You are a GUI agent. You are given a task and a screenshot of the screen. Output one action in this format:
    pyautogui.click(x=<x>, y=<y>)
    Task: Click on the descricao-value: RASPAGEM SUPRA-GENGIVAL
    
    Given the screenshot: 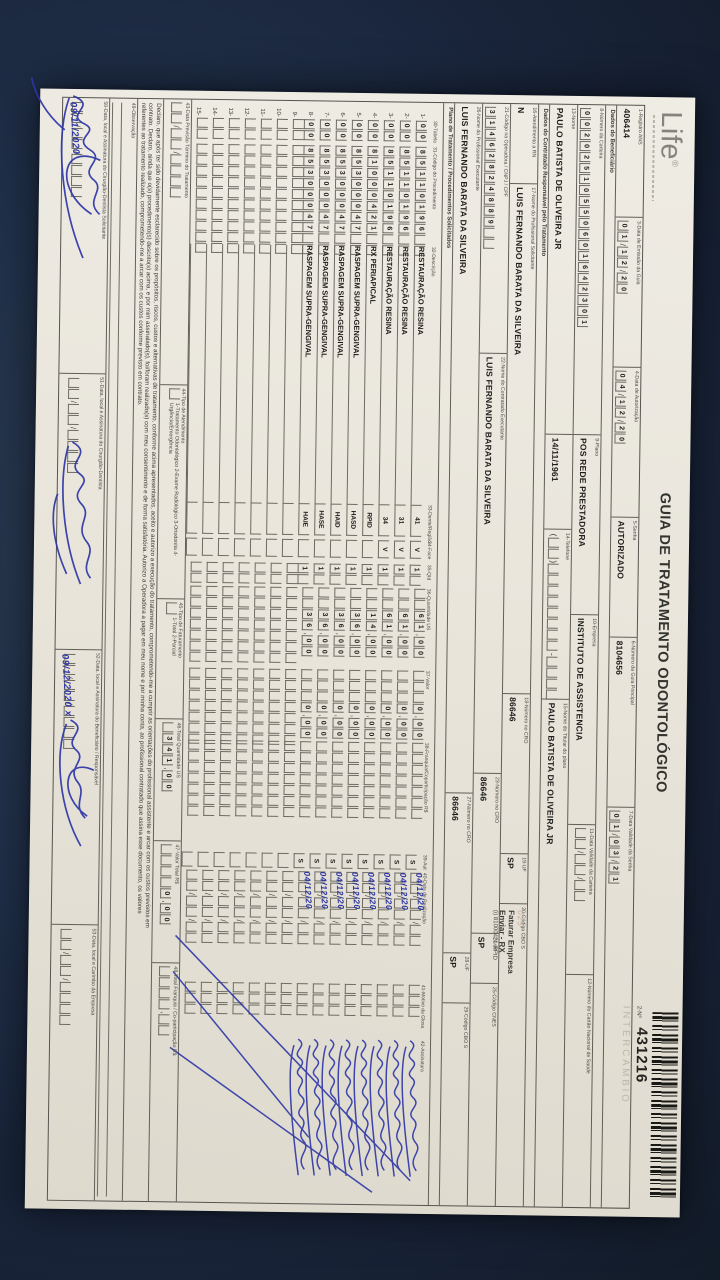 What is the action you would take?
    pyautogui.click(x=322, y=374)
    